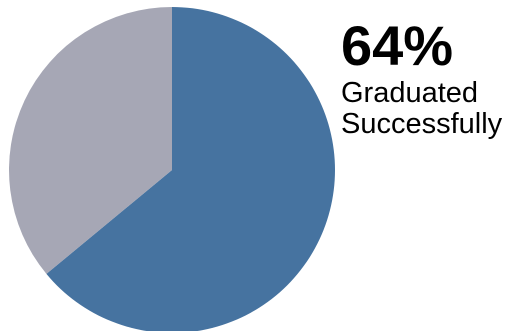 Image resolution: width=520 pixels, height=331 pixels. I want to click on callout-label-line2: Successfully, so click(422, 124).